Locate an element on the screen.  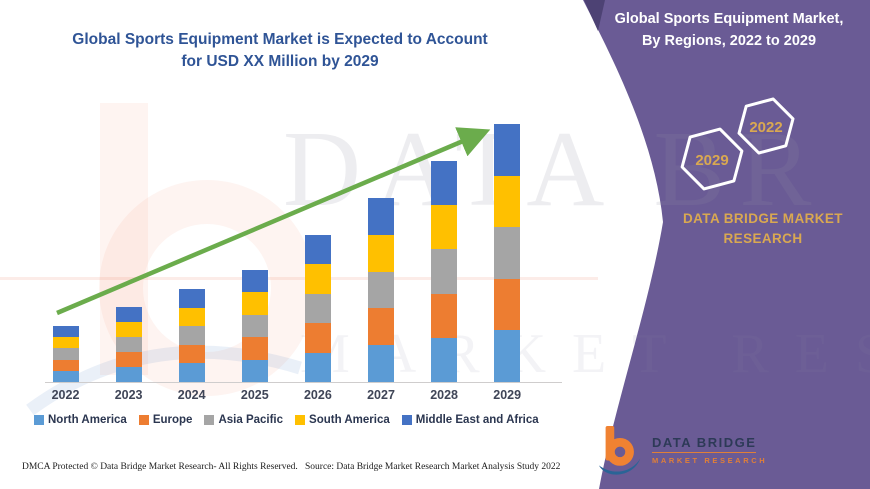
x-axis-labels: 2022 2023 2024 2025 2026 2027 2028 2029 is located at coordinates (303, 396).